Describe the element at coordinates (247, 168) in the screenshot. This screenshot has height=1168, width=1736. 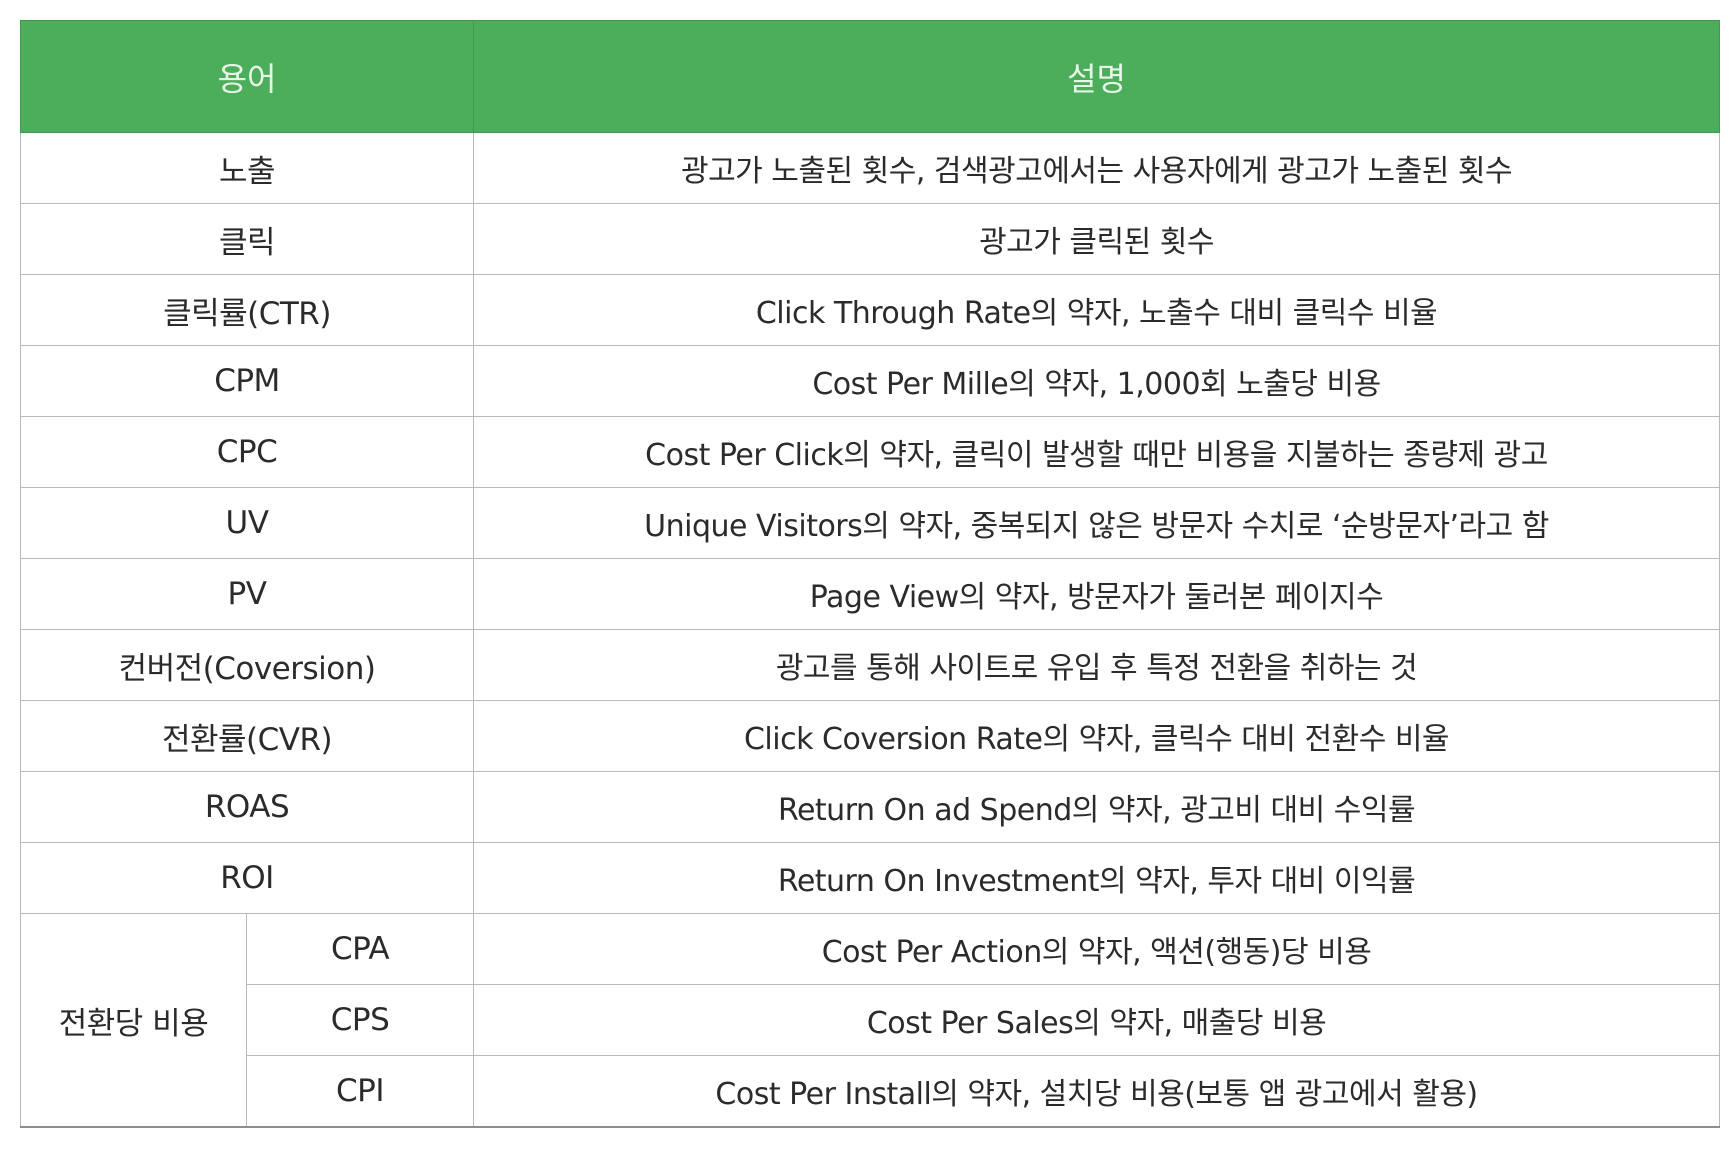
I see `term-cell: 노출` at that location.